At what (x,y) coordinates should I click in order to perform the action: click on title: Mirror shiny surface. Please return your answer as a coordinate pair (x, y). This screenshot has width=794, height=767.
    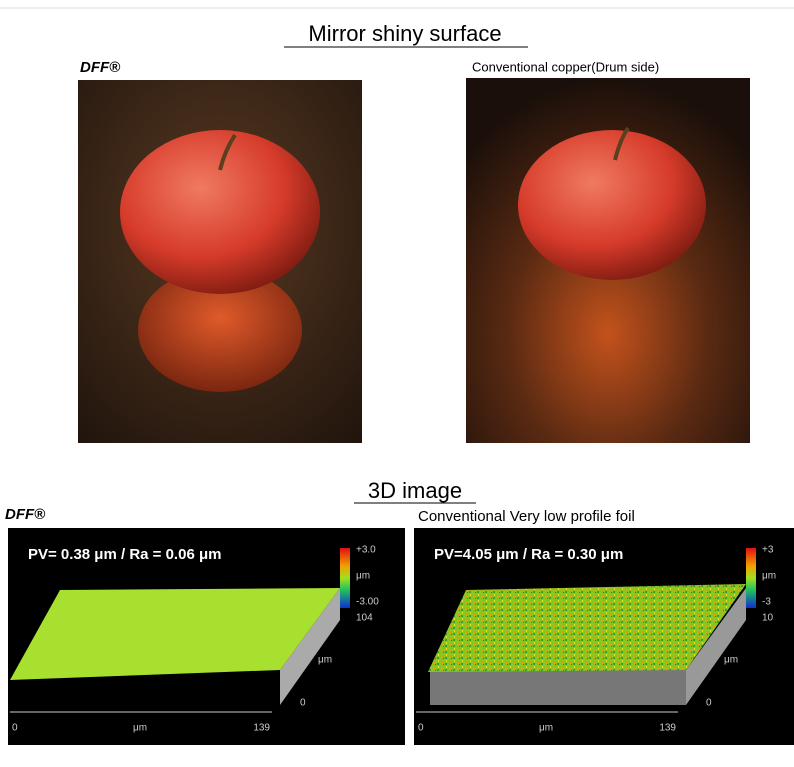
    Looking at the image, I should click on (404, 33).